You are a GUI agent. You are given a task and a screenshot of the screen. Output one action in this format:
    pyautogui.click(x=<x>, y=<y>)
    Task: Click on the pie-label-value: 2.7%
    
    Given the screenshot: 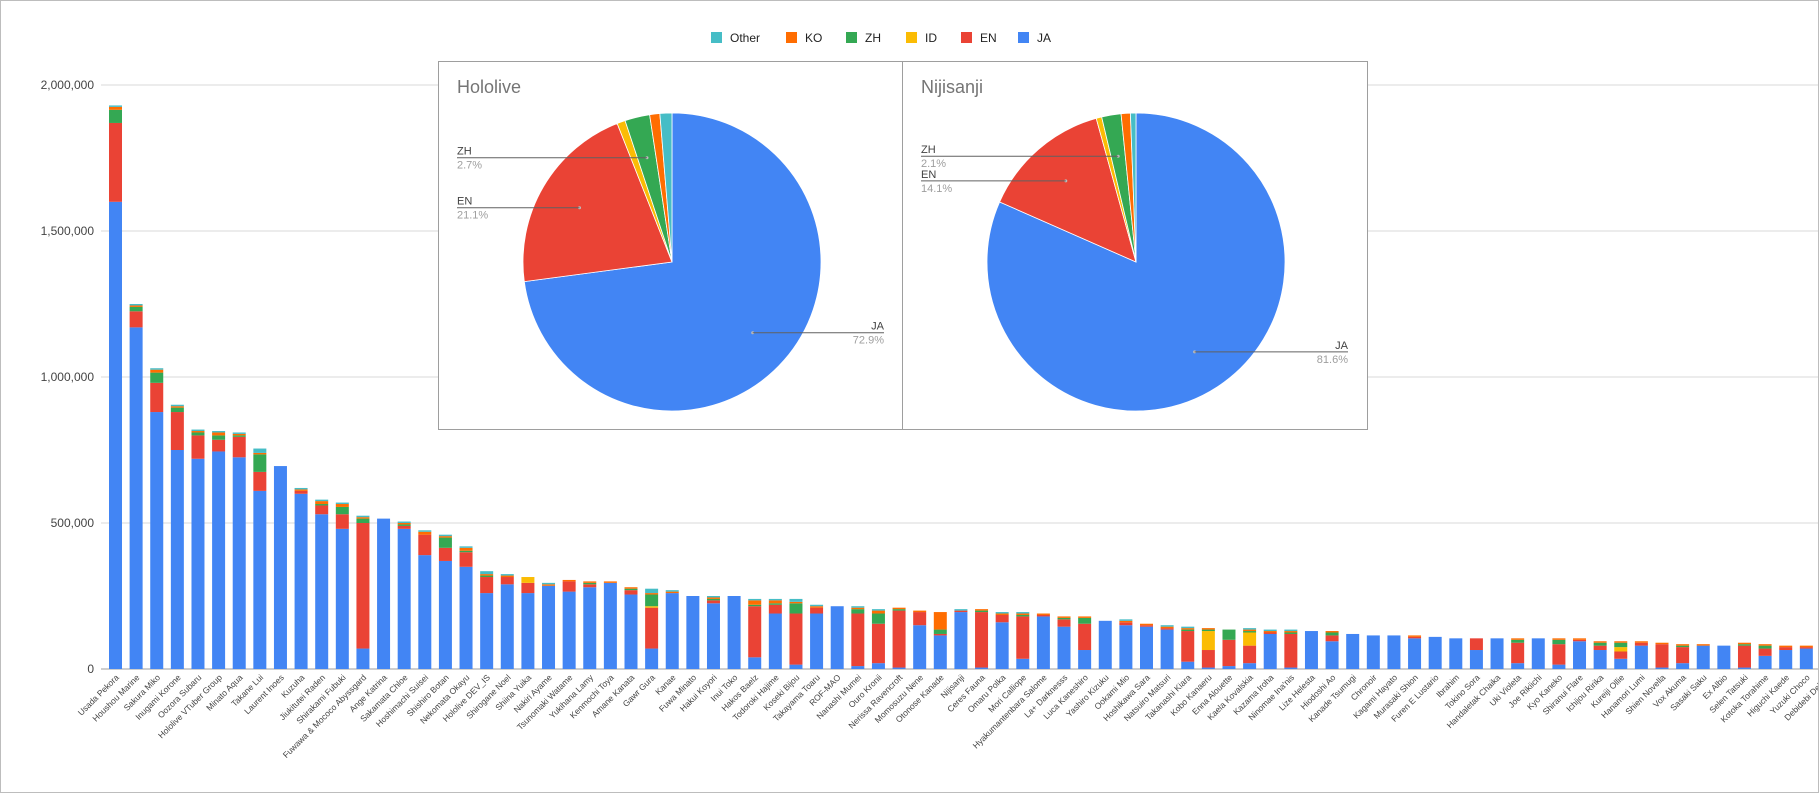 What is the action you would take?
    pyautogui.click(x=469, y=166)
    